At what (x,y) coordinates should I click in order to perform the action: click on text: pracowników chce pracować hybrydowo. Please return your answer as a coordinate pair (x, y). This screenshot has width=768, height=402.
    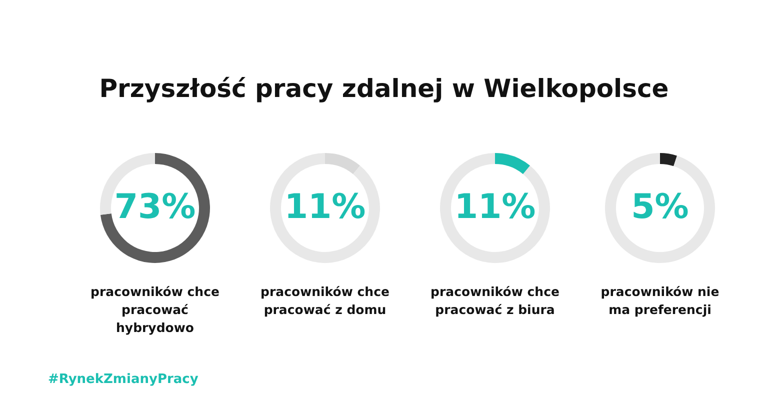
    Looking at the image, I should click on (155, 309).